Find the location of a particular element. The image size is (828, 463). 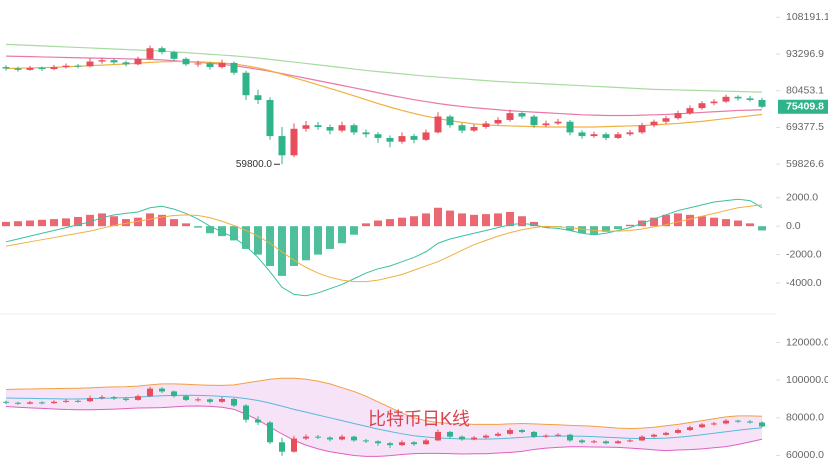

y-tick-label: 0.0 is located at coordinates (793, 226).